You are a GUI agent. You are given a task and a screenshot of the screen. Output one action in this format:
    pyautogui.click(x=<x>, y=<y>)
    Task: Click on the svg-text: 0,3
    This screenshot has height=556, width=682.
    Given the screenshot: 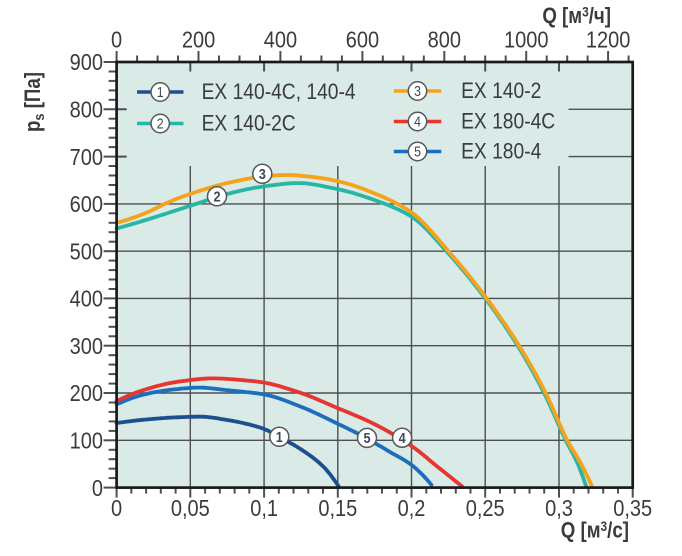 What is the action you would take?
    pyautogui.click(x=559, y=508)
    